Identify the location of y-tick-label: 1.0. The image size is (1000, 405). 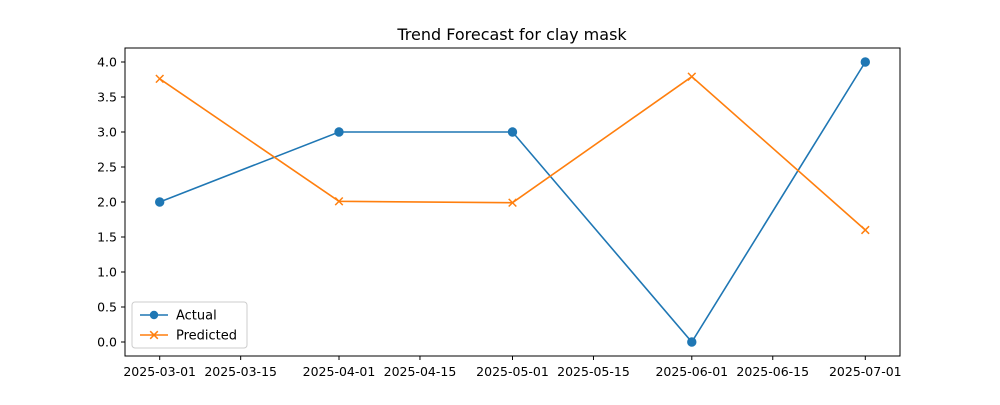
(107, 272).